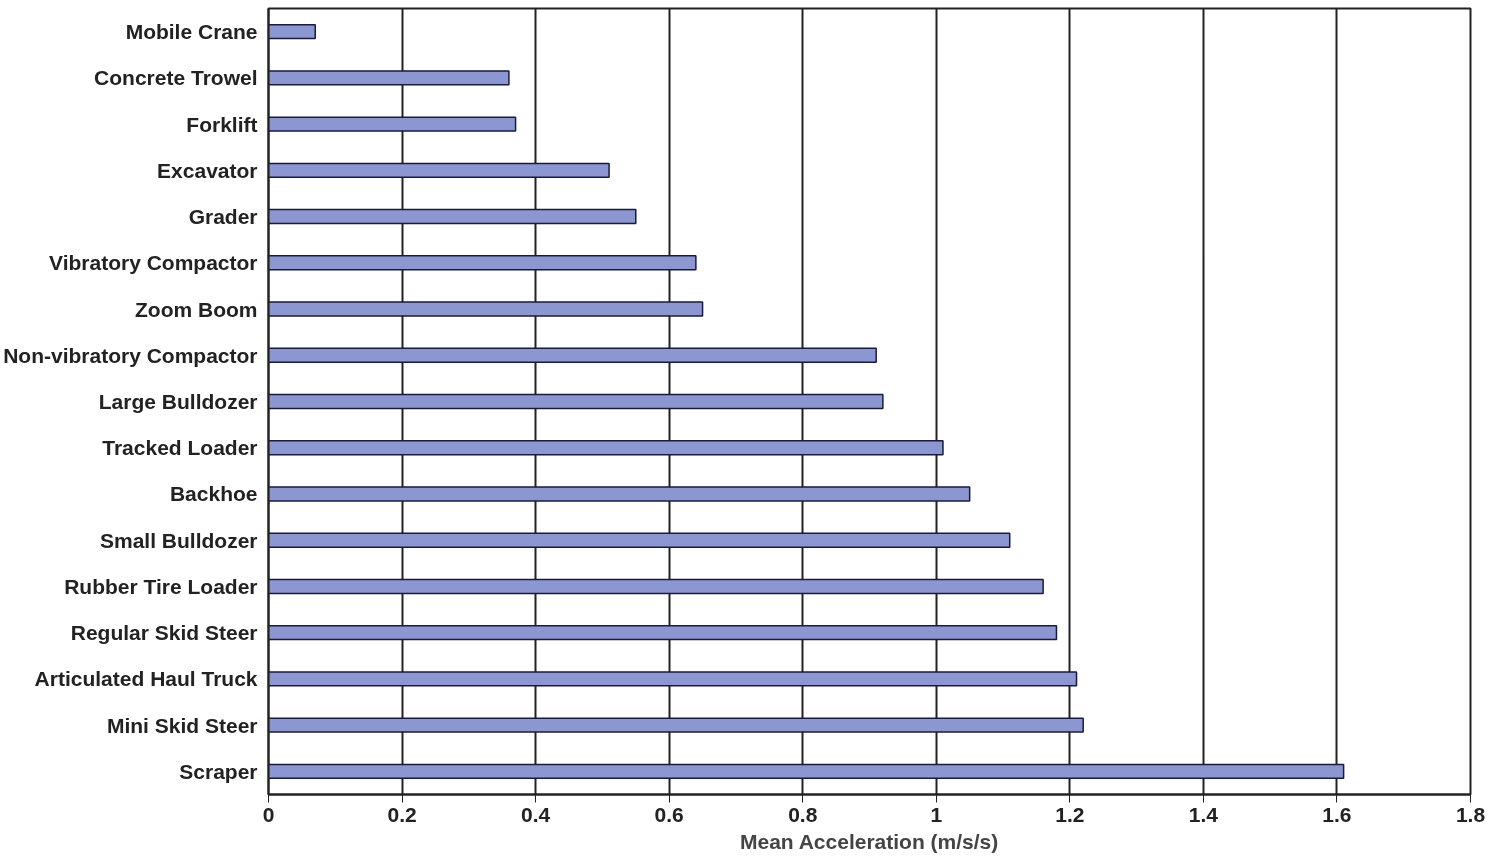  What do you see at coordinates (180, 448) in the screenshot?
I see `y-tick-label: Tracked Loader` at bounding box center [180, 448].